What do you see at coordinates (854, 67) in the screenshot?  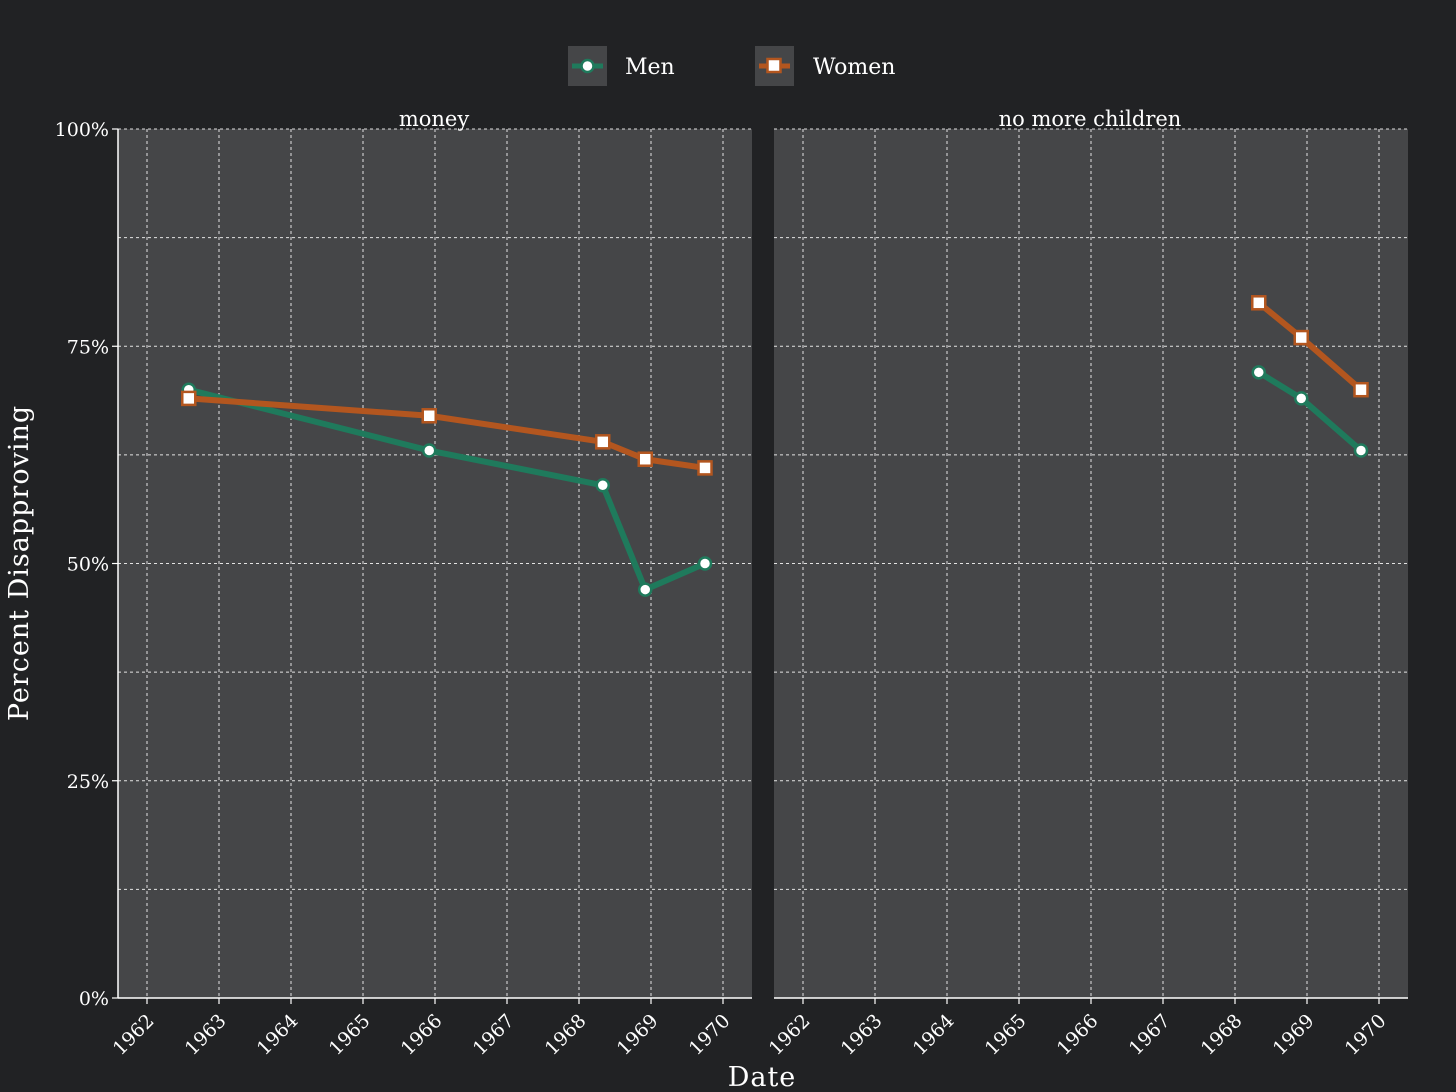 I see `legend-label-women: Women` at bounding box center [854, 67].